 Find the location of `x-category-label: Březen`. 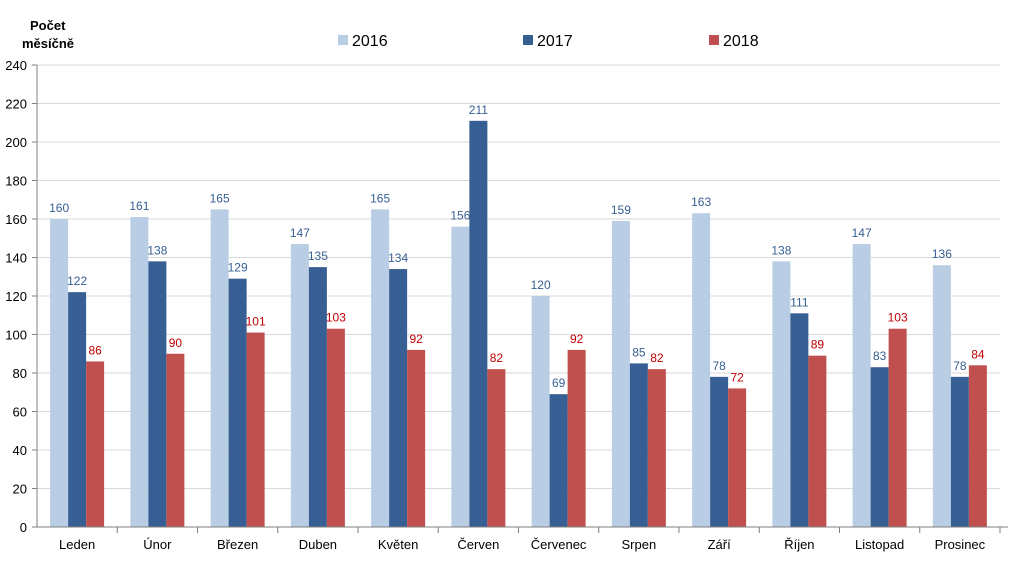

x-category-label: Březen is located at coordinates (237, 544).